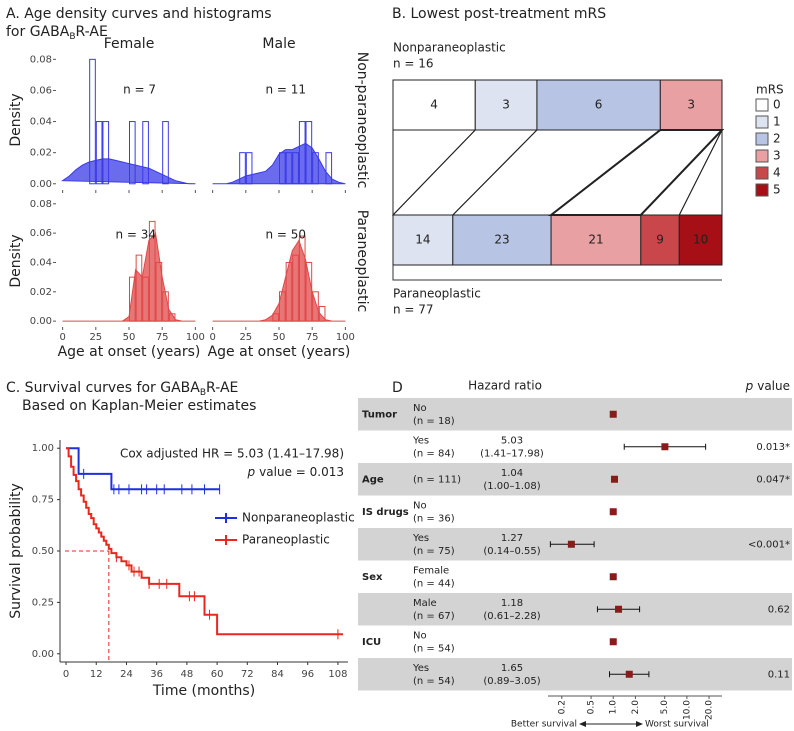 The image size is (794, 731). Describe the element at coordinates (425, 603) in the screenshot. I see `level-label: Male` at that location.